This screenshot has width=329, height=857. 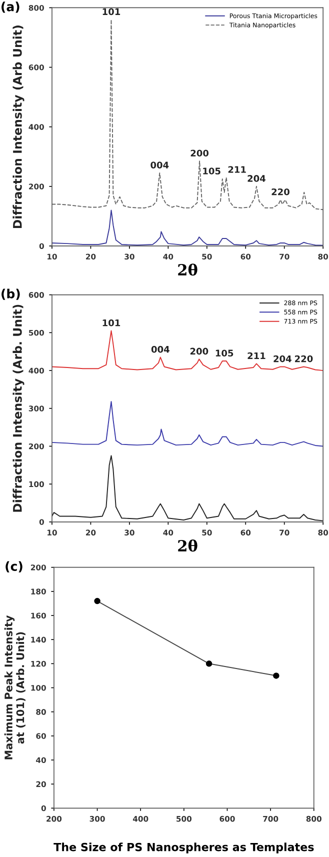 What do you see at coordinates (11, 294) in the screenshot?
I see `chart-title: (b)` at bounding box center [11, 294].